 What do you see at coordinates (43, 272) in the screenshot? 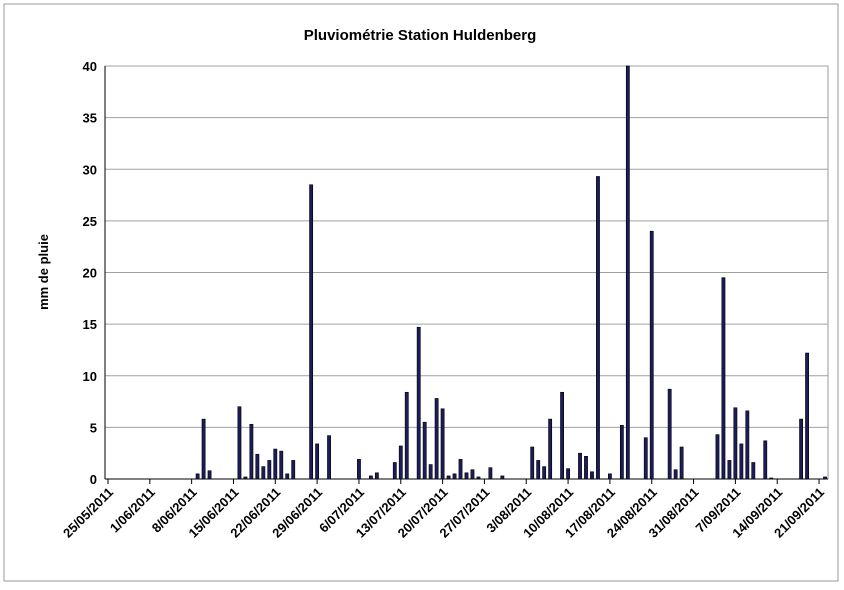
I see `y-axis-label: mm de pluie` at bounding box center [43, 272].